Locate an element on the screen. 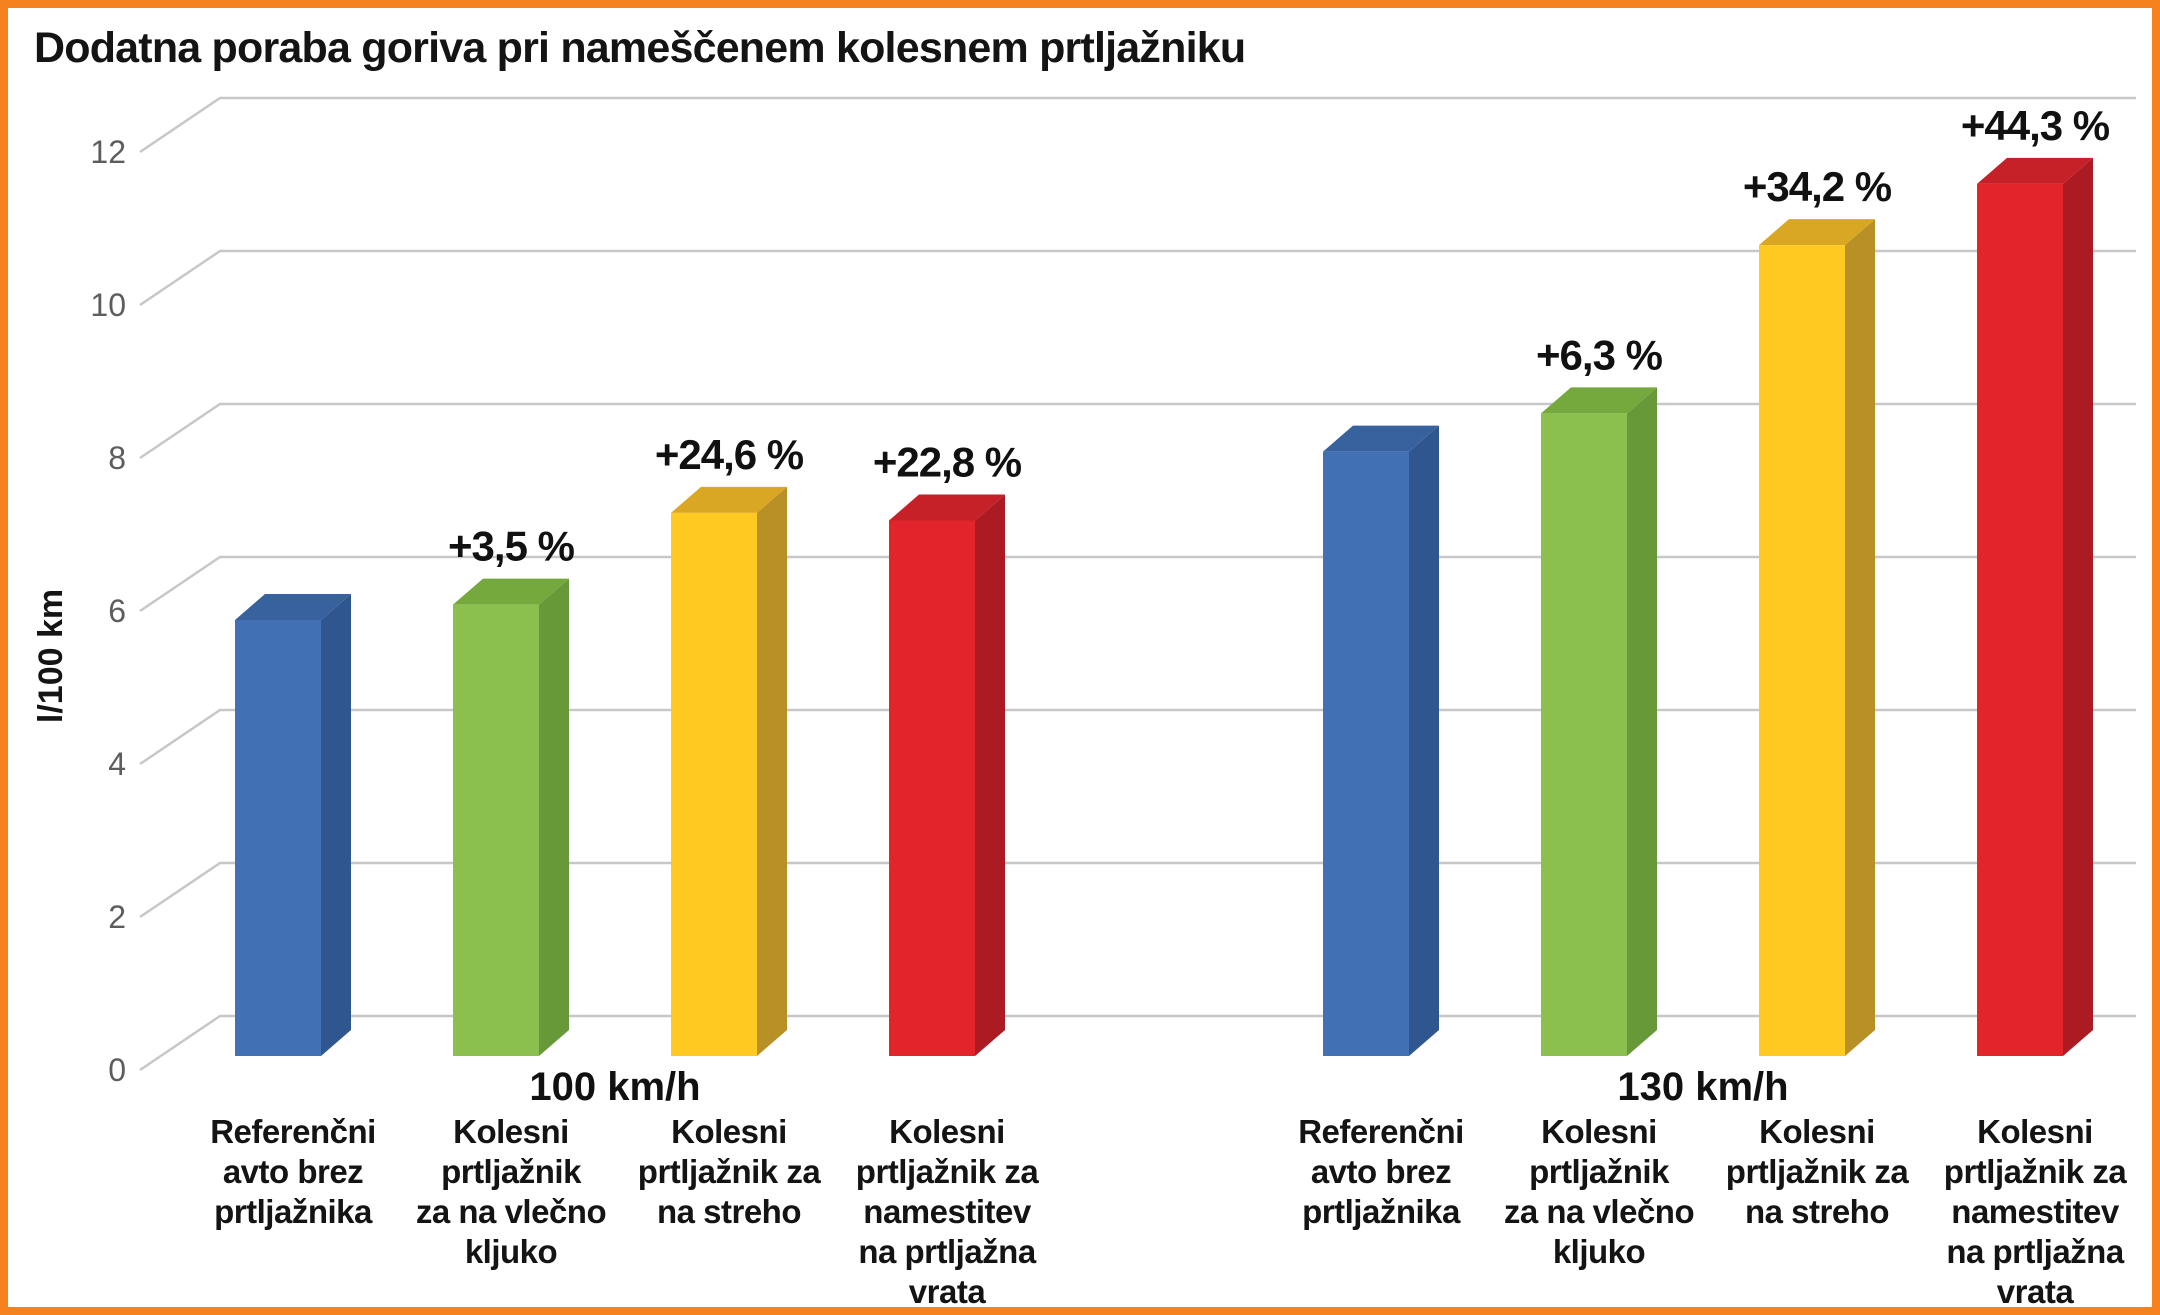  bar-percent-label: +34,2 % is located at coordinates (1817, 186).